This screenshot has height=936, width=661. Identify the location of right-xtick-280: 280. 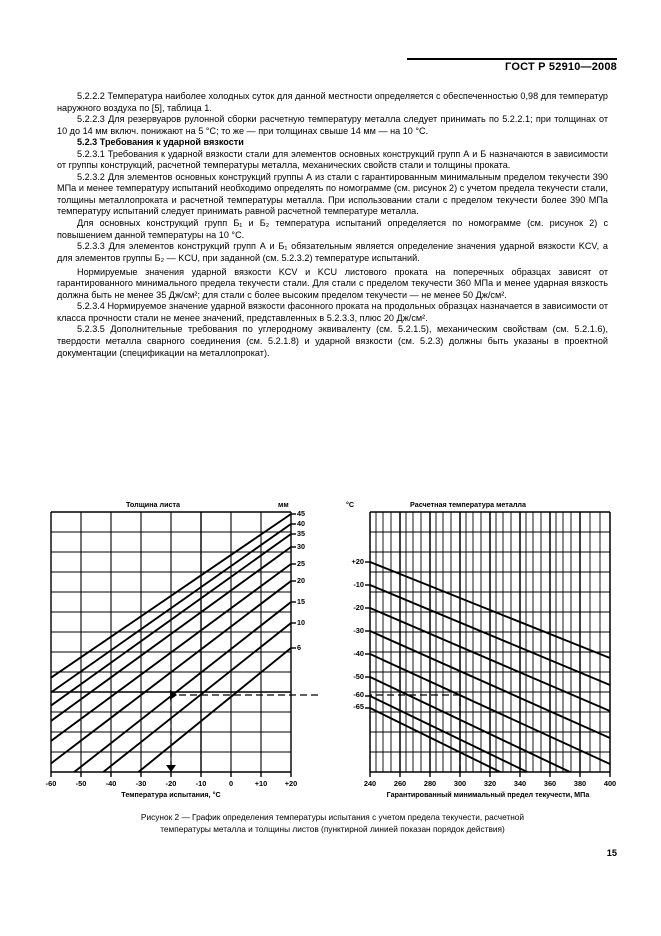
(430, 783).